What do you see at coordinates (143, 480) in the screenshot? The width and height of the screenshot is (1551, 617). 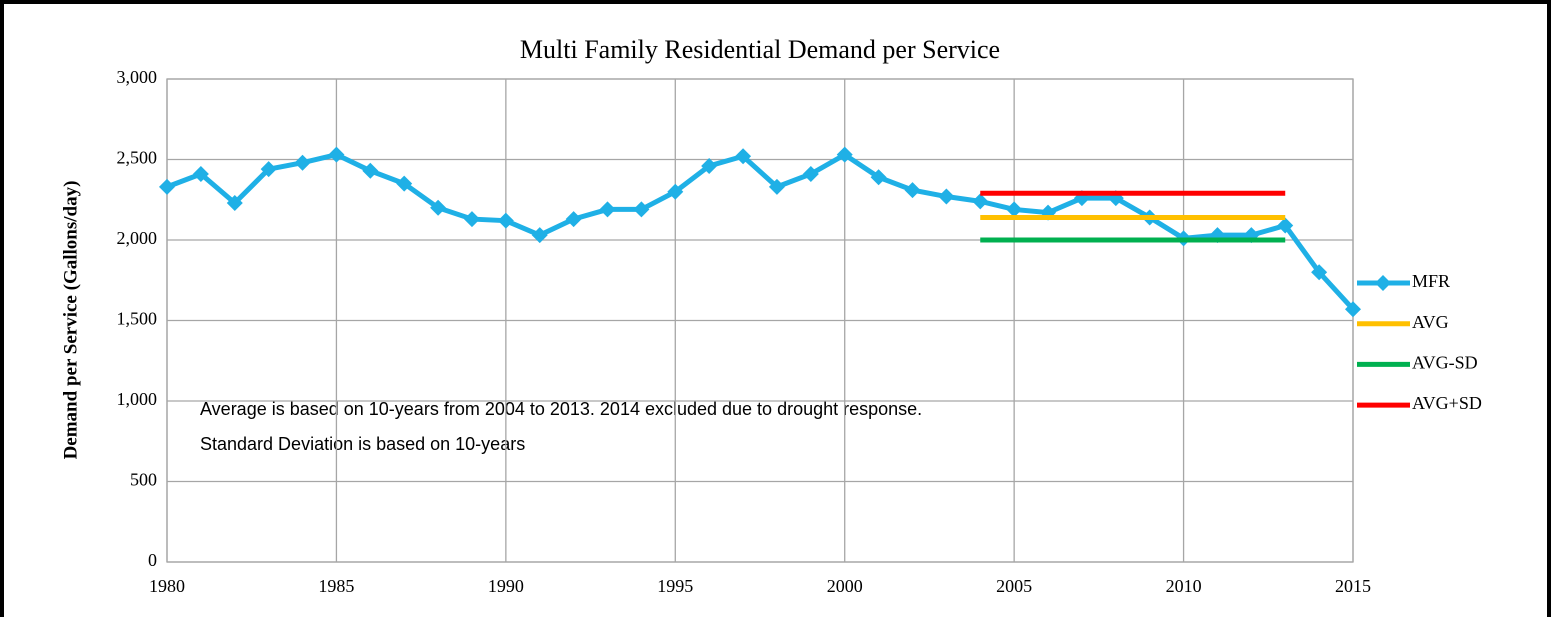 I see `y-tick-label: 500` at bounding box center [143, 480].